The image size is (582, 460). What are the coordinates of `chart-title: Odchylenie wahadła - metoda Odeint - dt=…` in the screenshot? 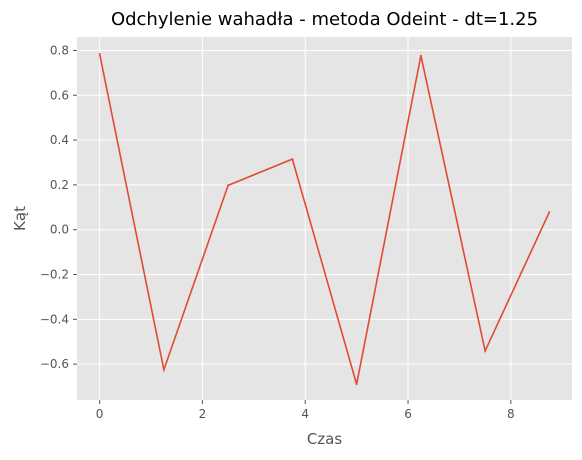 It's located at (324, 19).